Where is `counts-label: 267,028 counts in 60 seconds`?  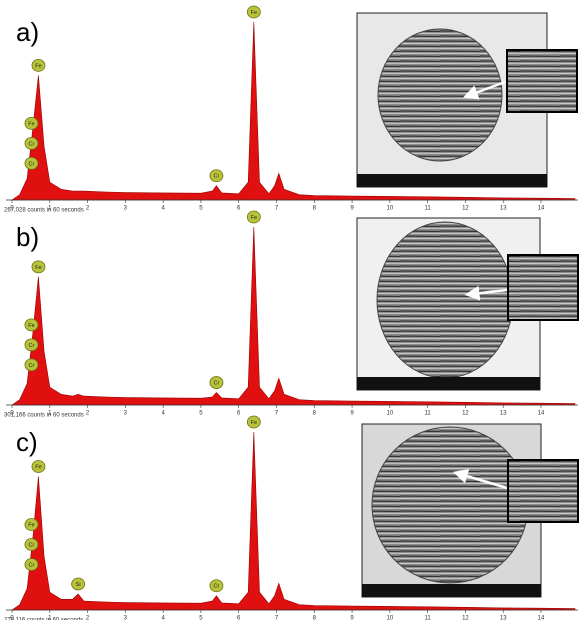 counts-label: 267,028 counts in 60 seconds is located at coordinates (44, 211).